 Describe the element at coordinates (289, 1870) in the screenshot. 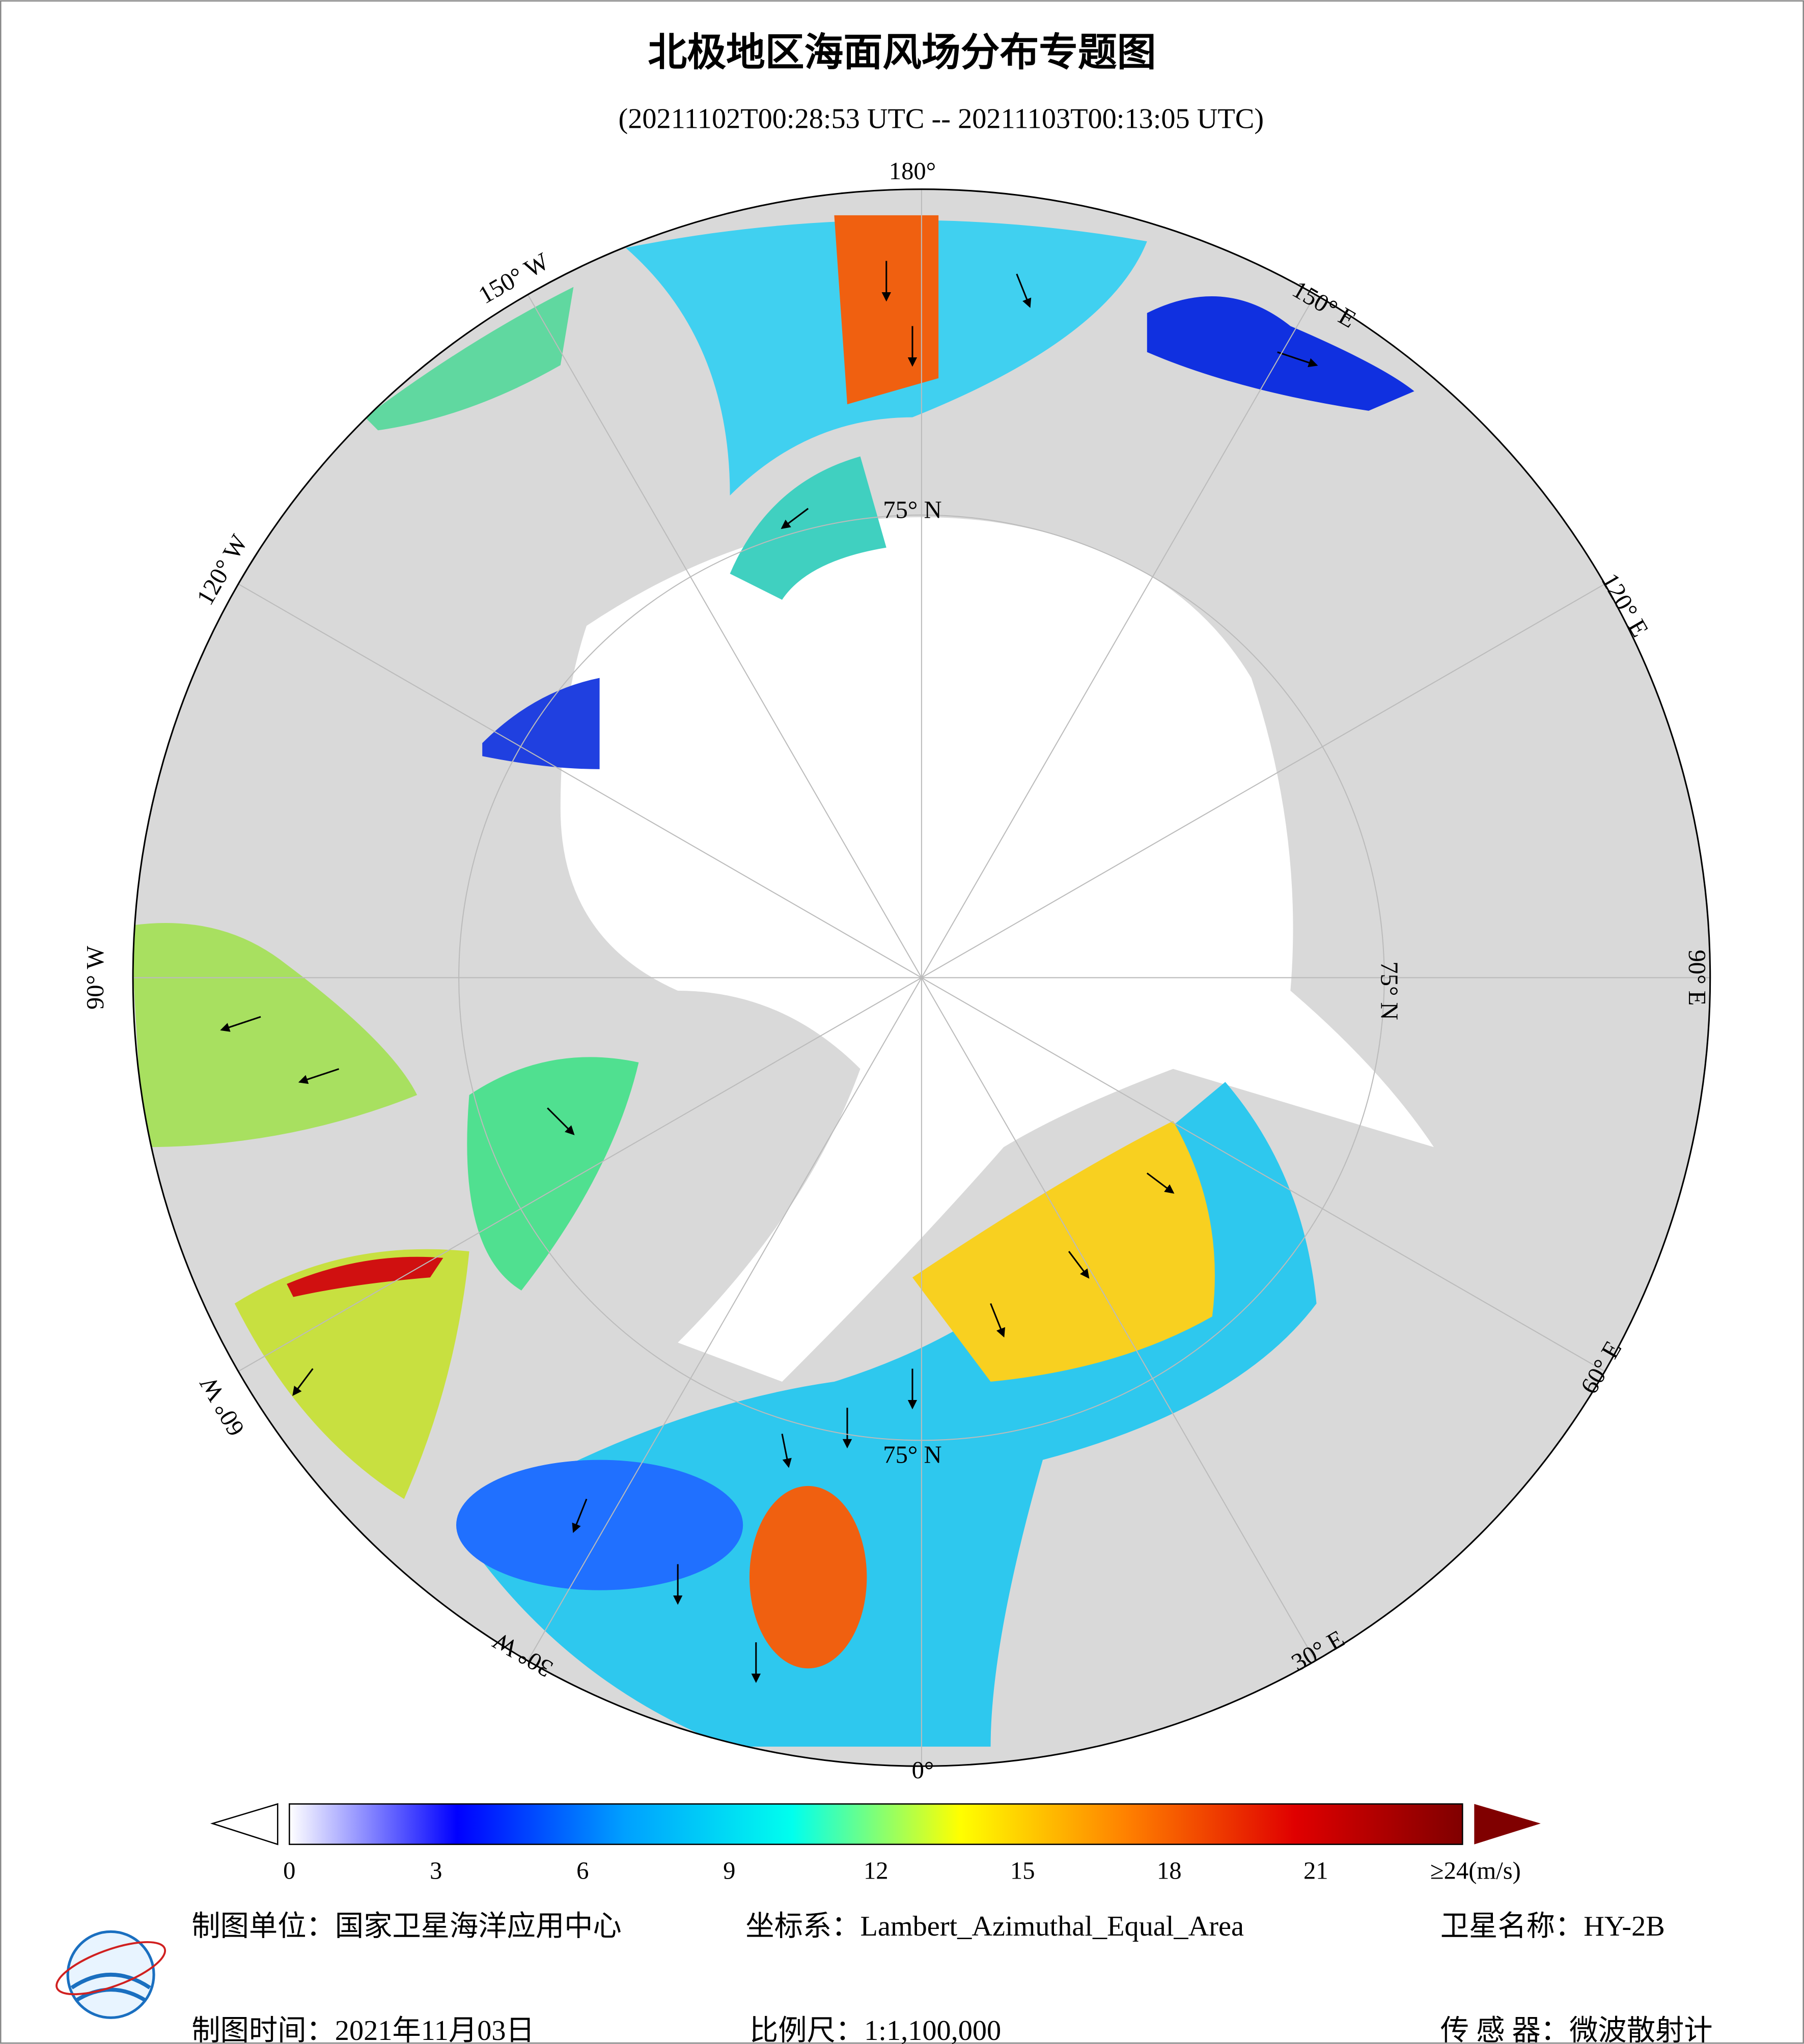

I see `colorbar-tick-label: 0` at that location.